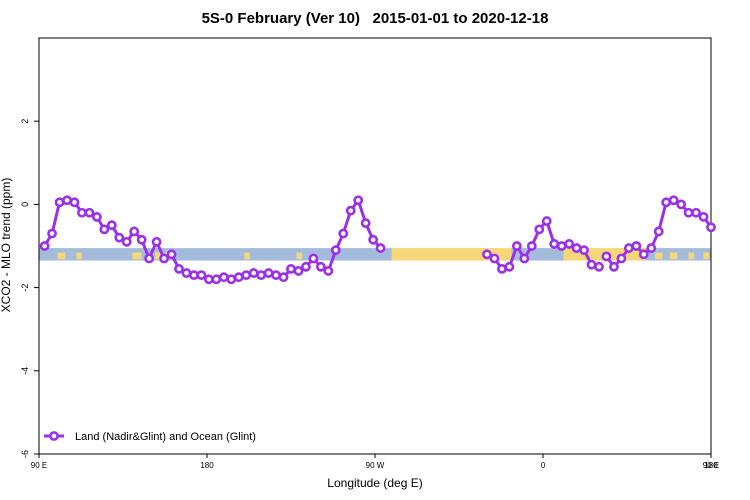  What do you see at coordinates (25, 454) in the screenshot?
I see `y-tick-label: -6` at bounding box center [25, 454].